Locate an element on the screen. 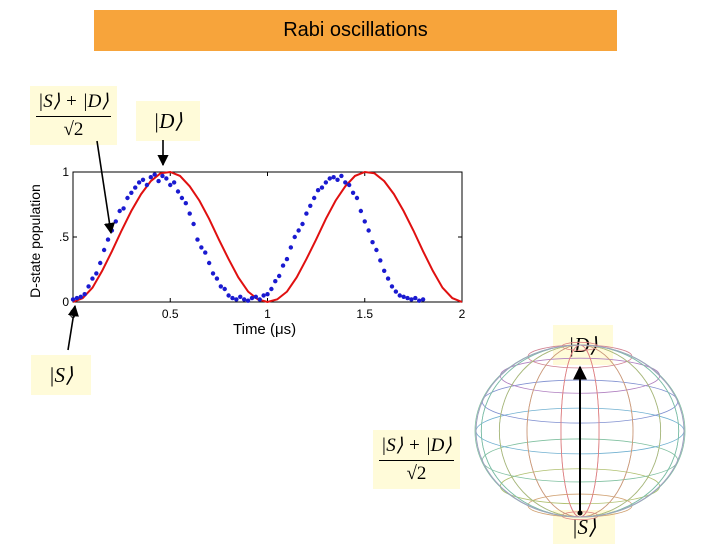  arrow-superposition-to-plot is located at coordinates (106, 187).